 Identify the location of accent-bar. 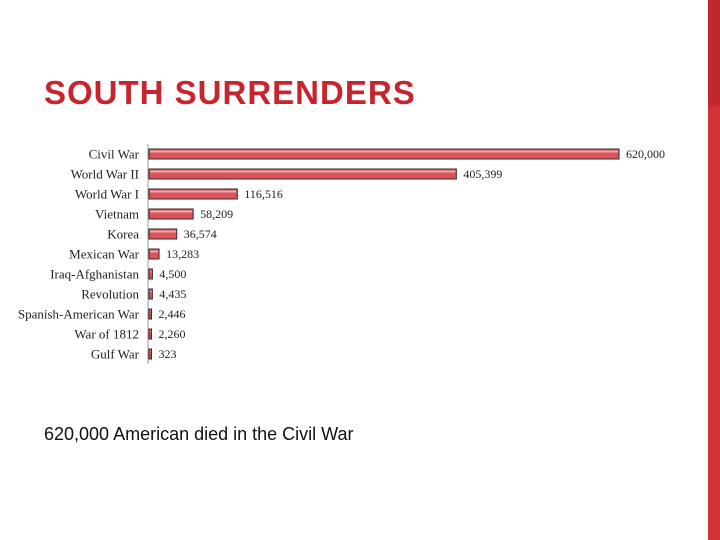
(714, 270).